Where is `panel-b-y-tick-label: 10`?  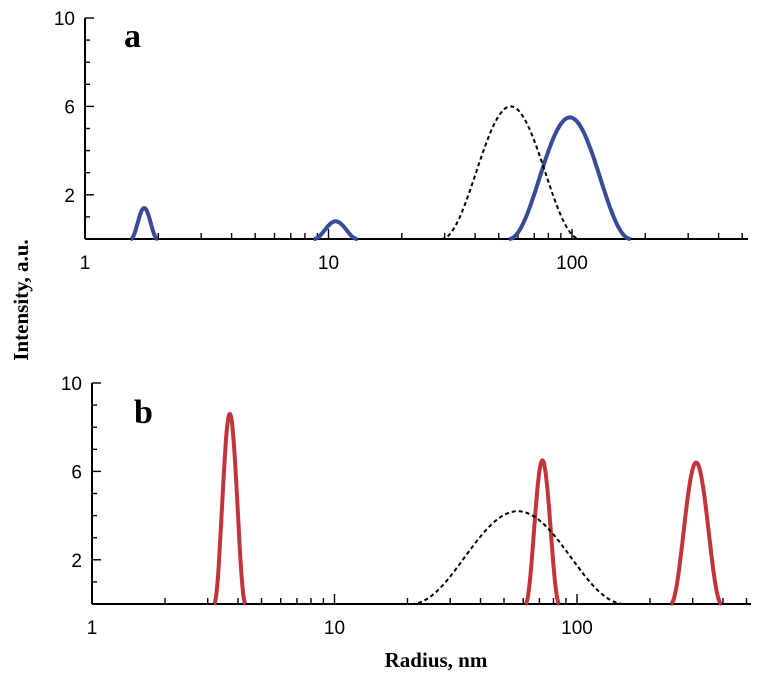 panel-b-y-tick-label: 10 is located at coordinates (71, 384).